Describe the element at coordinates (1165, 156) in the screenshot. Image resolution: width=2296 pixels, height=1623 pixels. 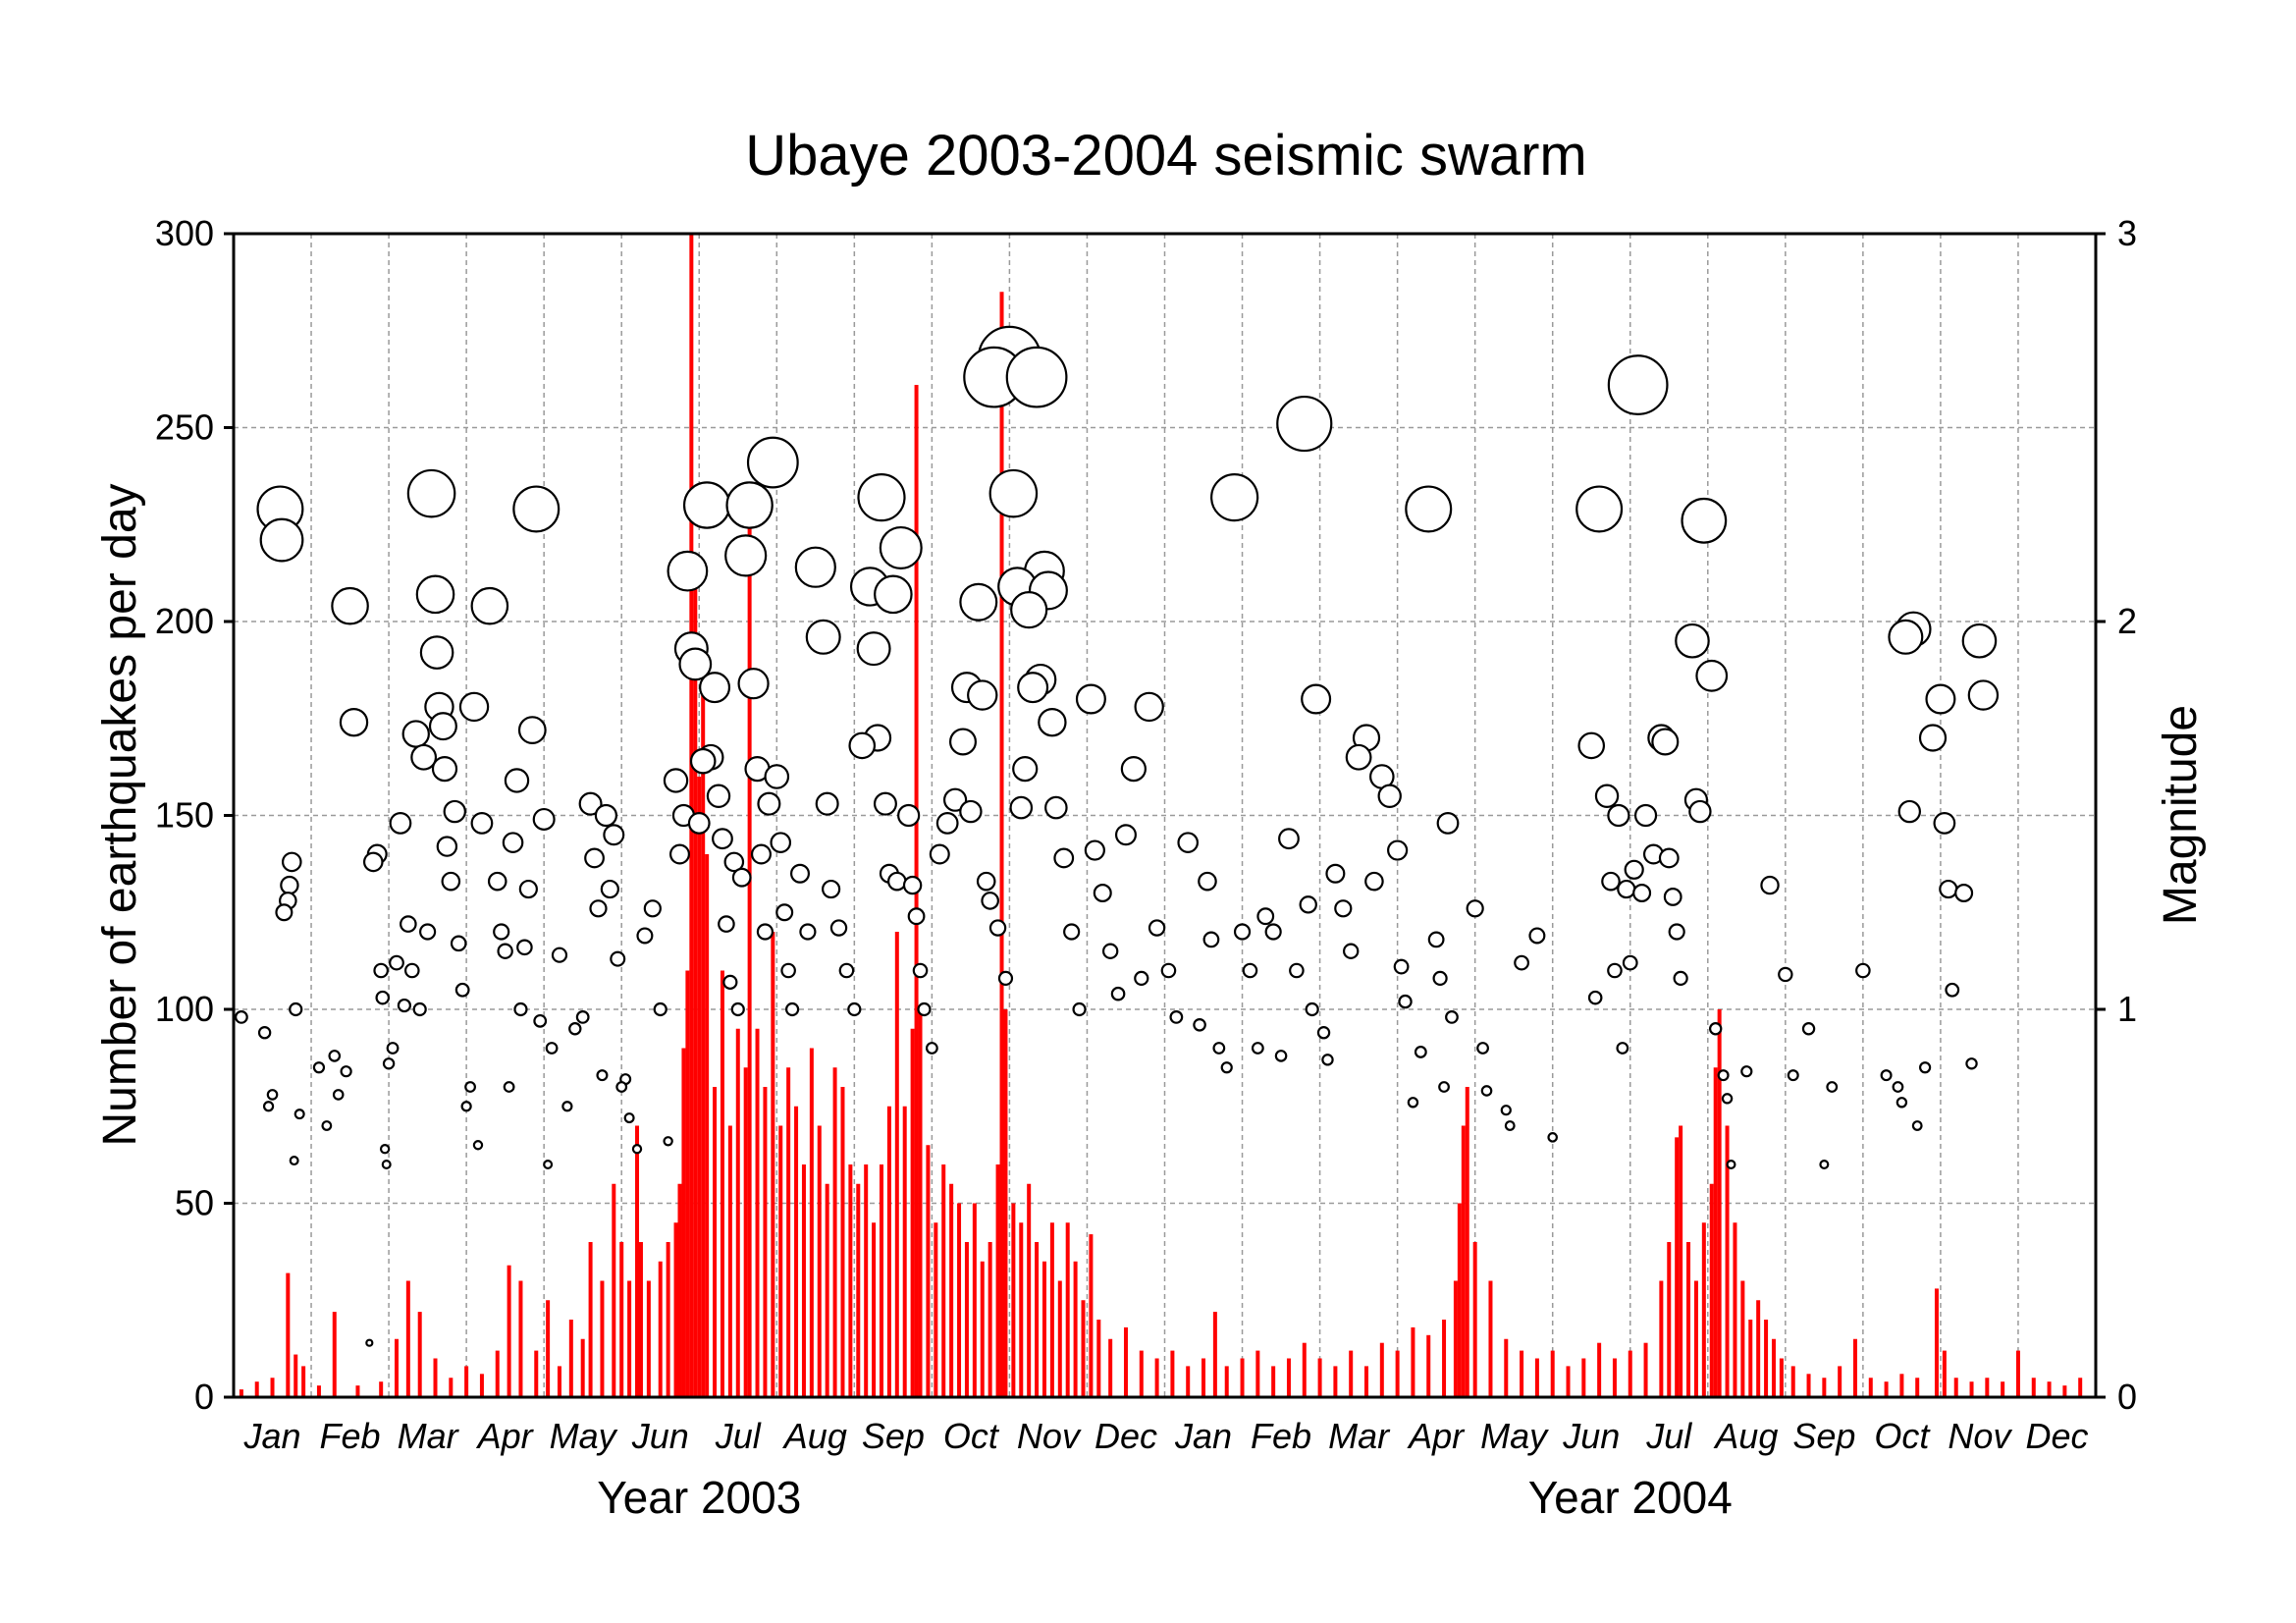
I see `chart-title: Ubaye 2003-2004 seismic swarm` at that location.